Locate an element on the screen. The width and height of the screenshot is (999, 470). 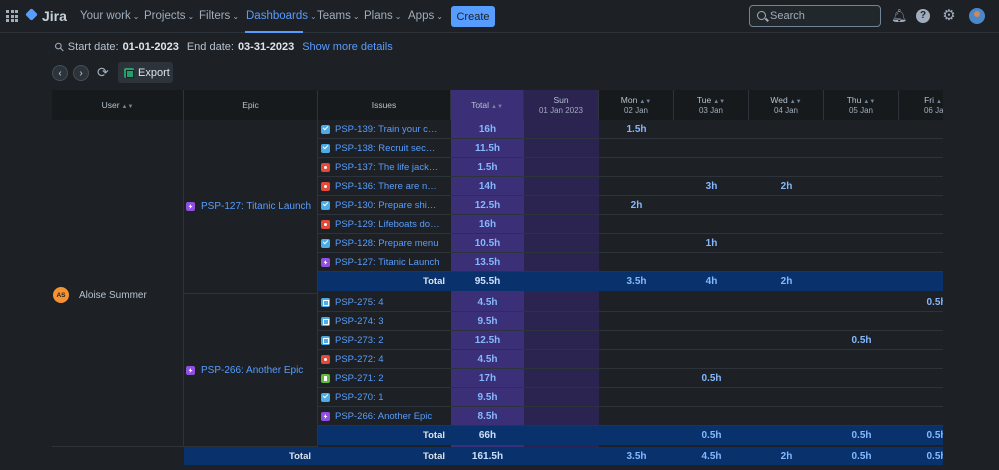
app-switcher-icon is located at coordinates (12, 16).